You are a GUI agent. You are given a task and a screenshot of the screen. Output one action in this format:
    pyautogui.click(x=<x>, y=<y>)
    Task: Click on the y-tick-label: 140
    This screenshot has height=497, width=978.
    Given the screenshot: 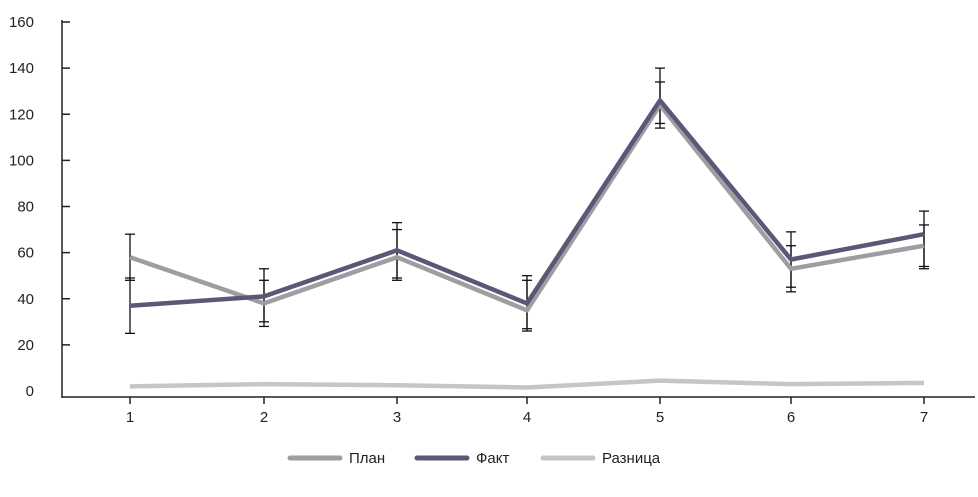 What is the action you would take?
    pyautogui.click(x=21, y=68)
    